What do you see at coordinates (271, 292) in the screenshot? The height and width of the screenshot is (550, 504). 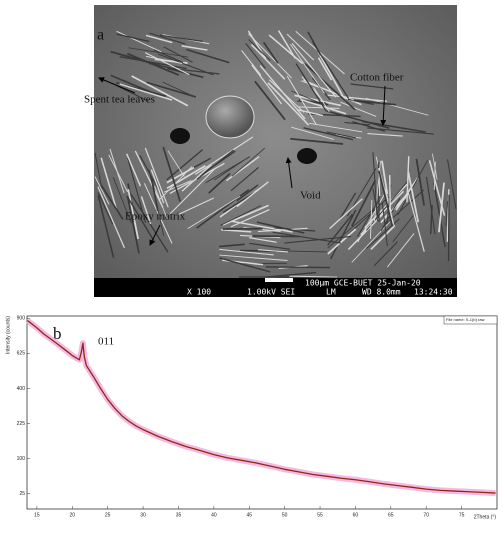 I see `info-text: 1.00kV SEI` at bounding box center [271, 292].